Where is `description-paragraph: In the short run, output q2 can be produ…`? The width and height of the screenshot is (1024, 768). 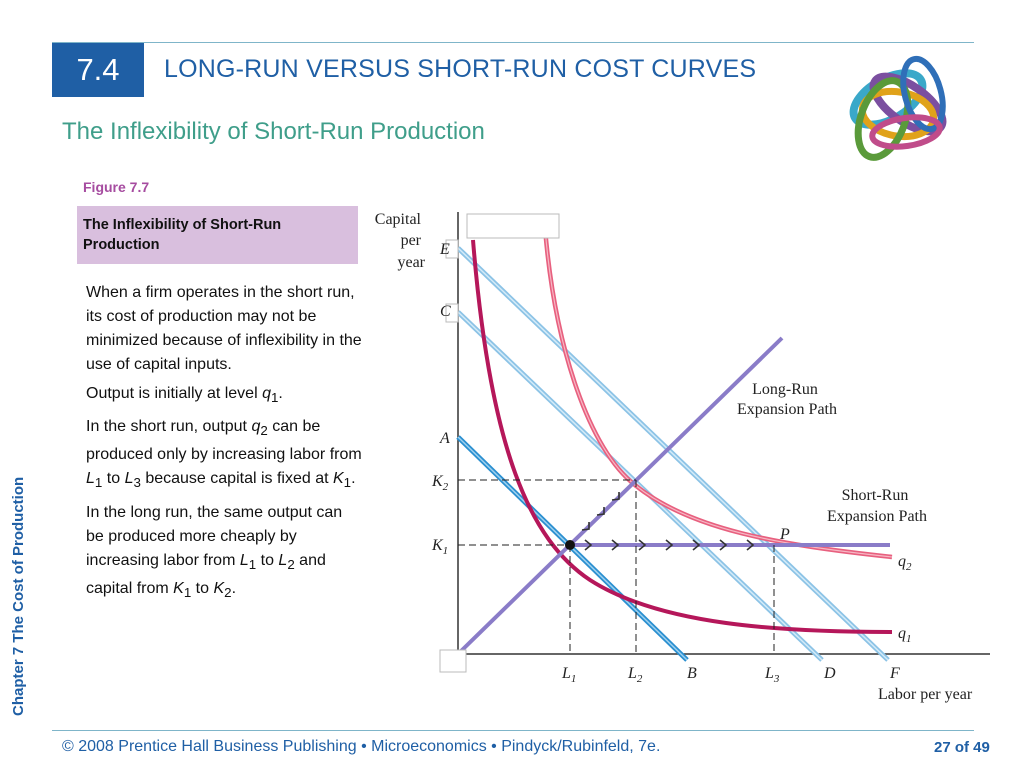
description-paragraph: In the short run, output q2 can be produ… is located at coordinates (224, 454).